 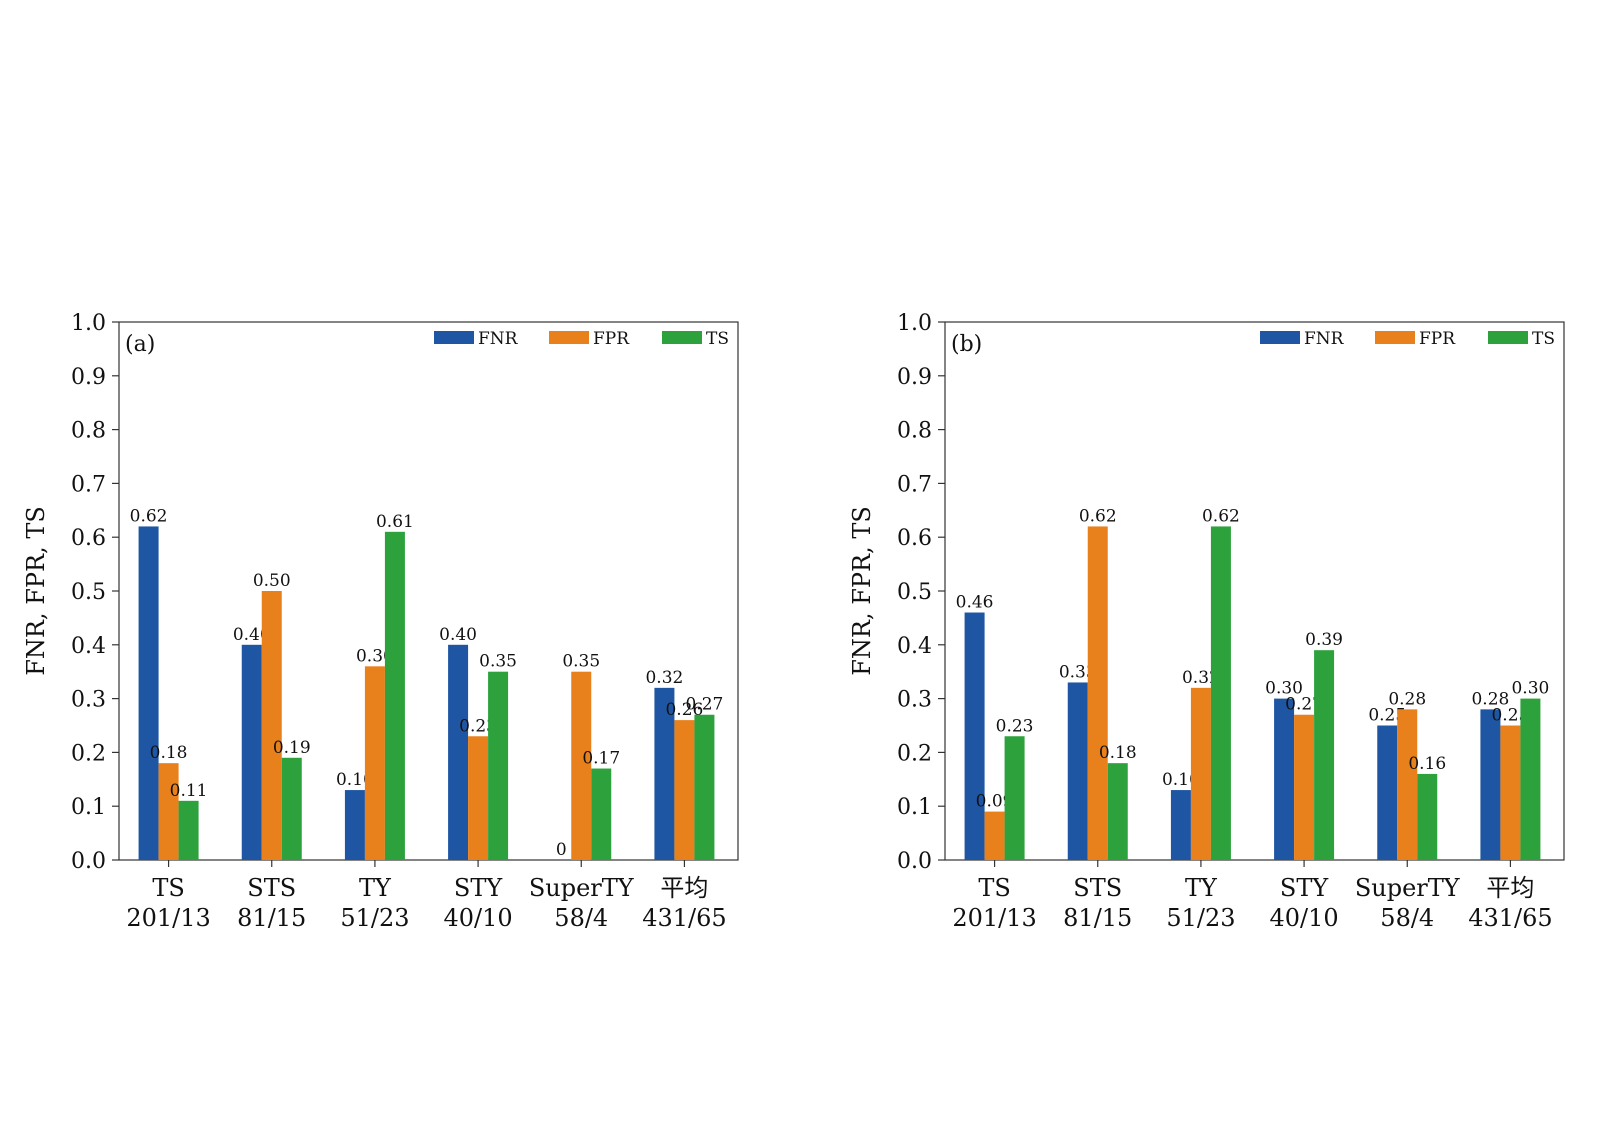 I want to click on y-tick-label: 0.4, so click(x=88, y=646).